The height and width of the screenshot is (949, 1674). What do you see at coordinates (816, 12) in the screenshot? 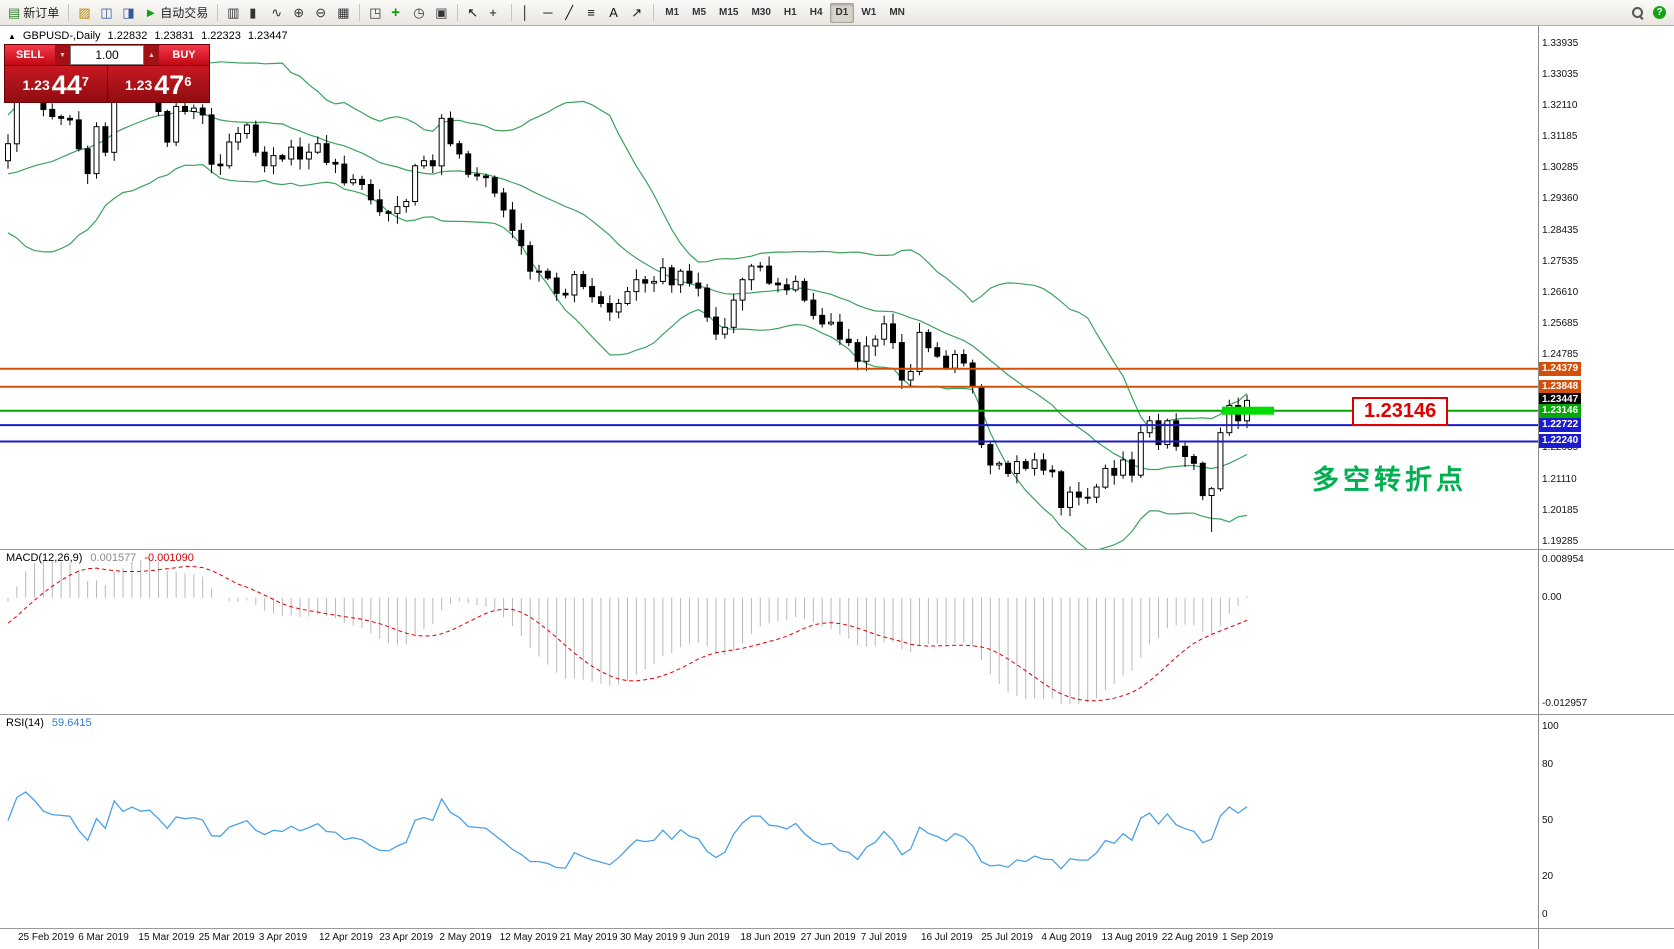
I see `timeframe-h4-button: H4` at bounding box center [816, 12].